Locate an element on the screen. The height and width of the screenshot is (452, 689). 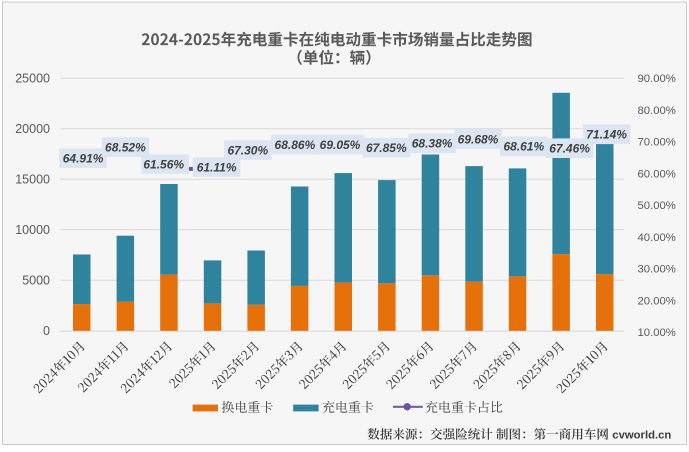
svg-text: 90.00% is located at coordinates (657, 79).